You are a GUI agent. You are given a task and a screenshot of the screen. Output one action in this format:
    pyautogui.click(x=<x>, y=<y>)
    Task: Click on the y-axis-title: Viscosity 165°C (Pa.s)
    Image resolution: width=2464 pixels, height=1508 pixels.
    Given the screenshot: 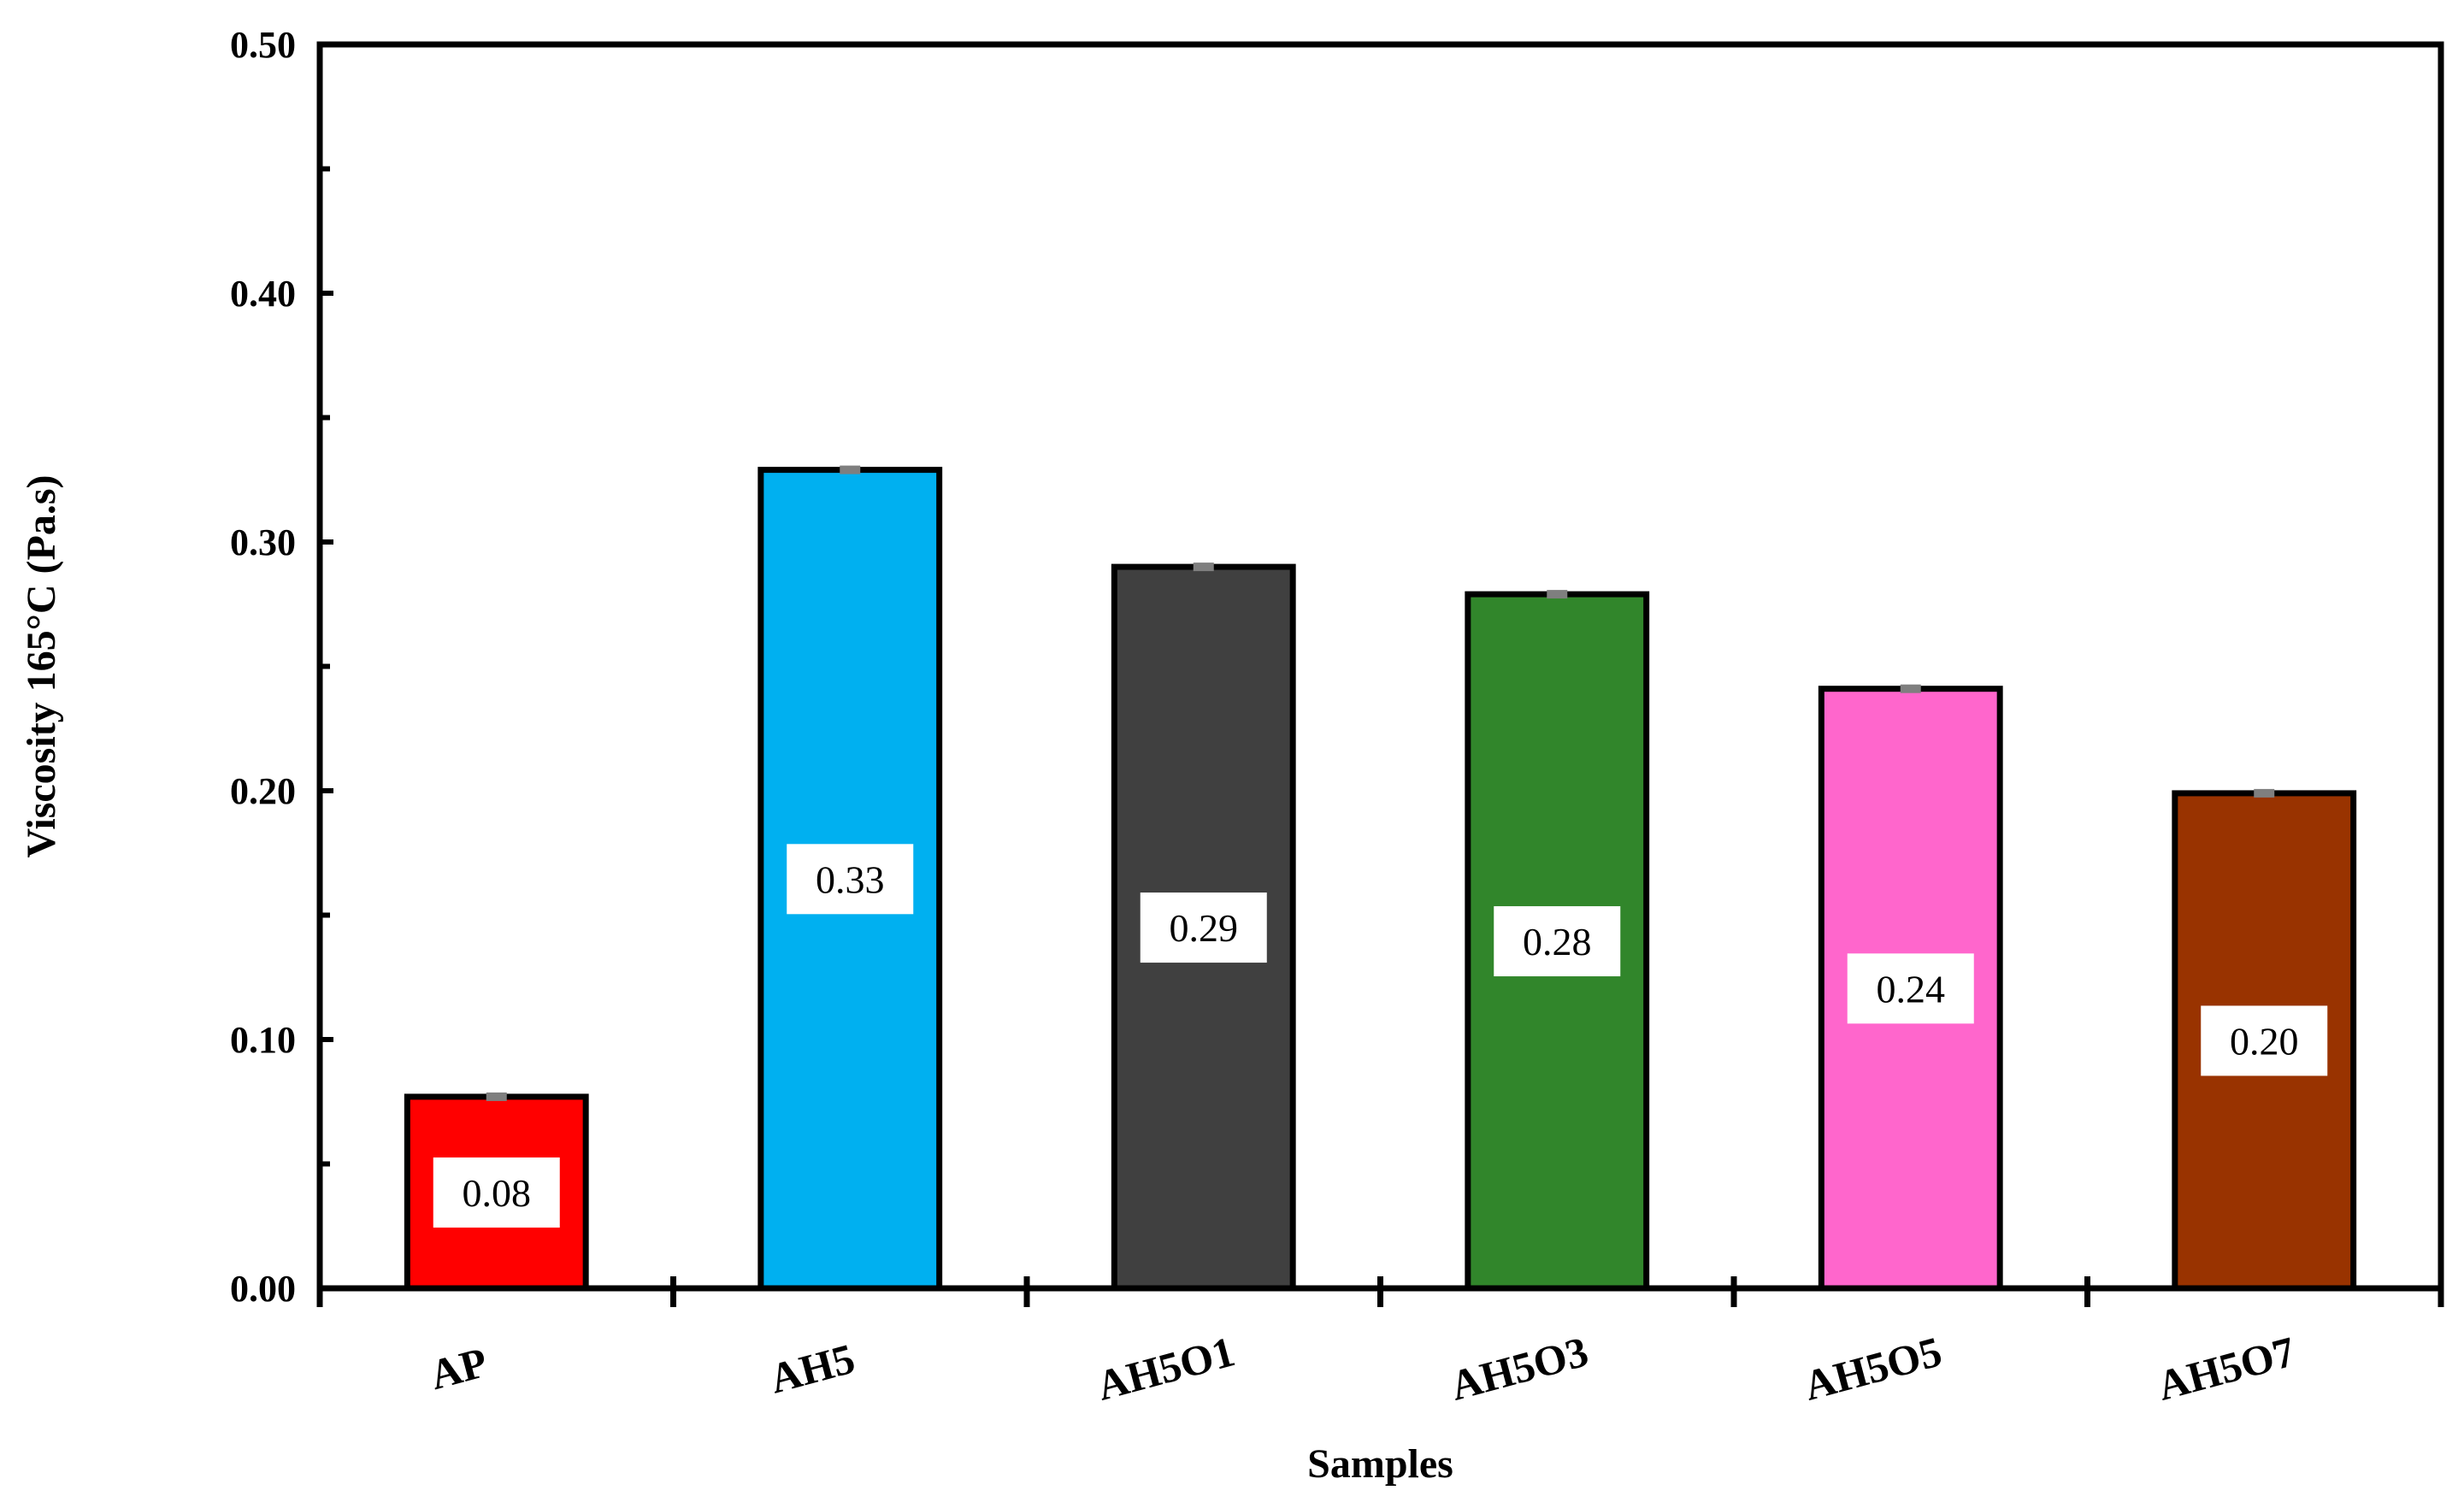 What is the action you would take?
    pyautogui.click(x=41, y=665)
    